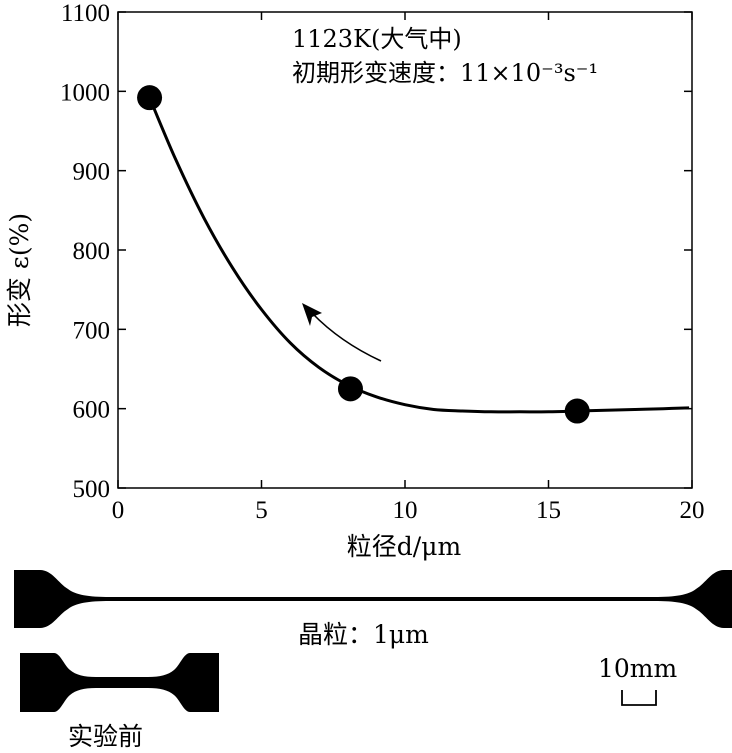  What do you see at coordinates (92, 489) in the screenshot?
I see `y-tick-label: 500` at bounding box center [92, 489].